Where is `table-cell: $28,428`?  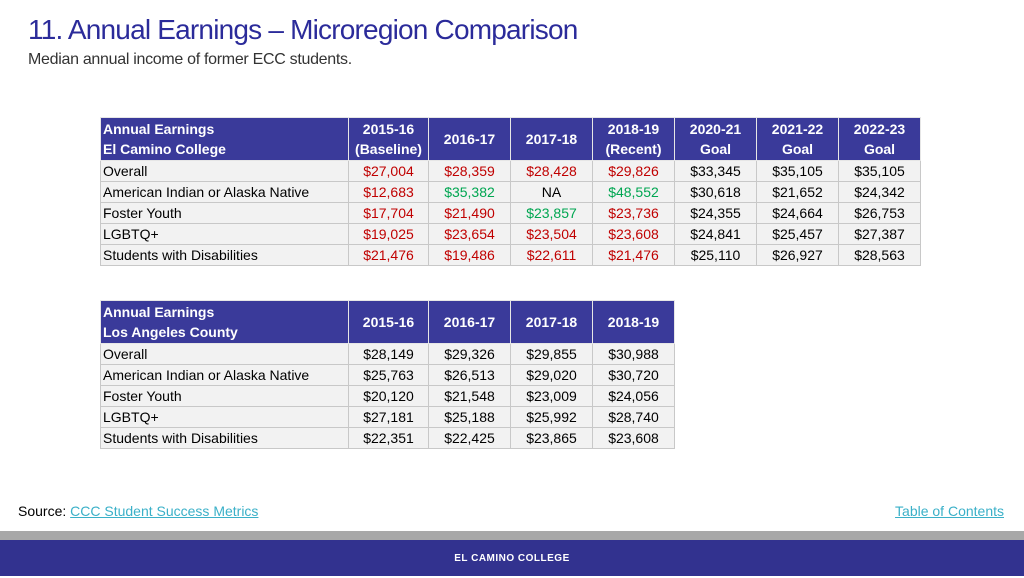 table-cell: $28,428 is located at coordinates (551, 171).